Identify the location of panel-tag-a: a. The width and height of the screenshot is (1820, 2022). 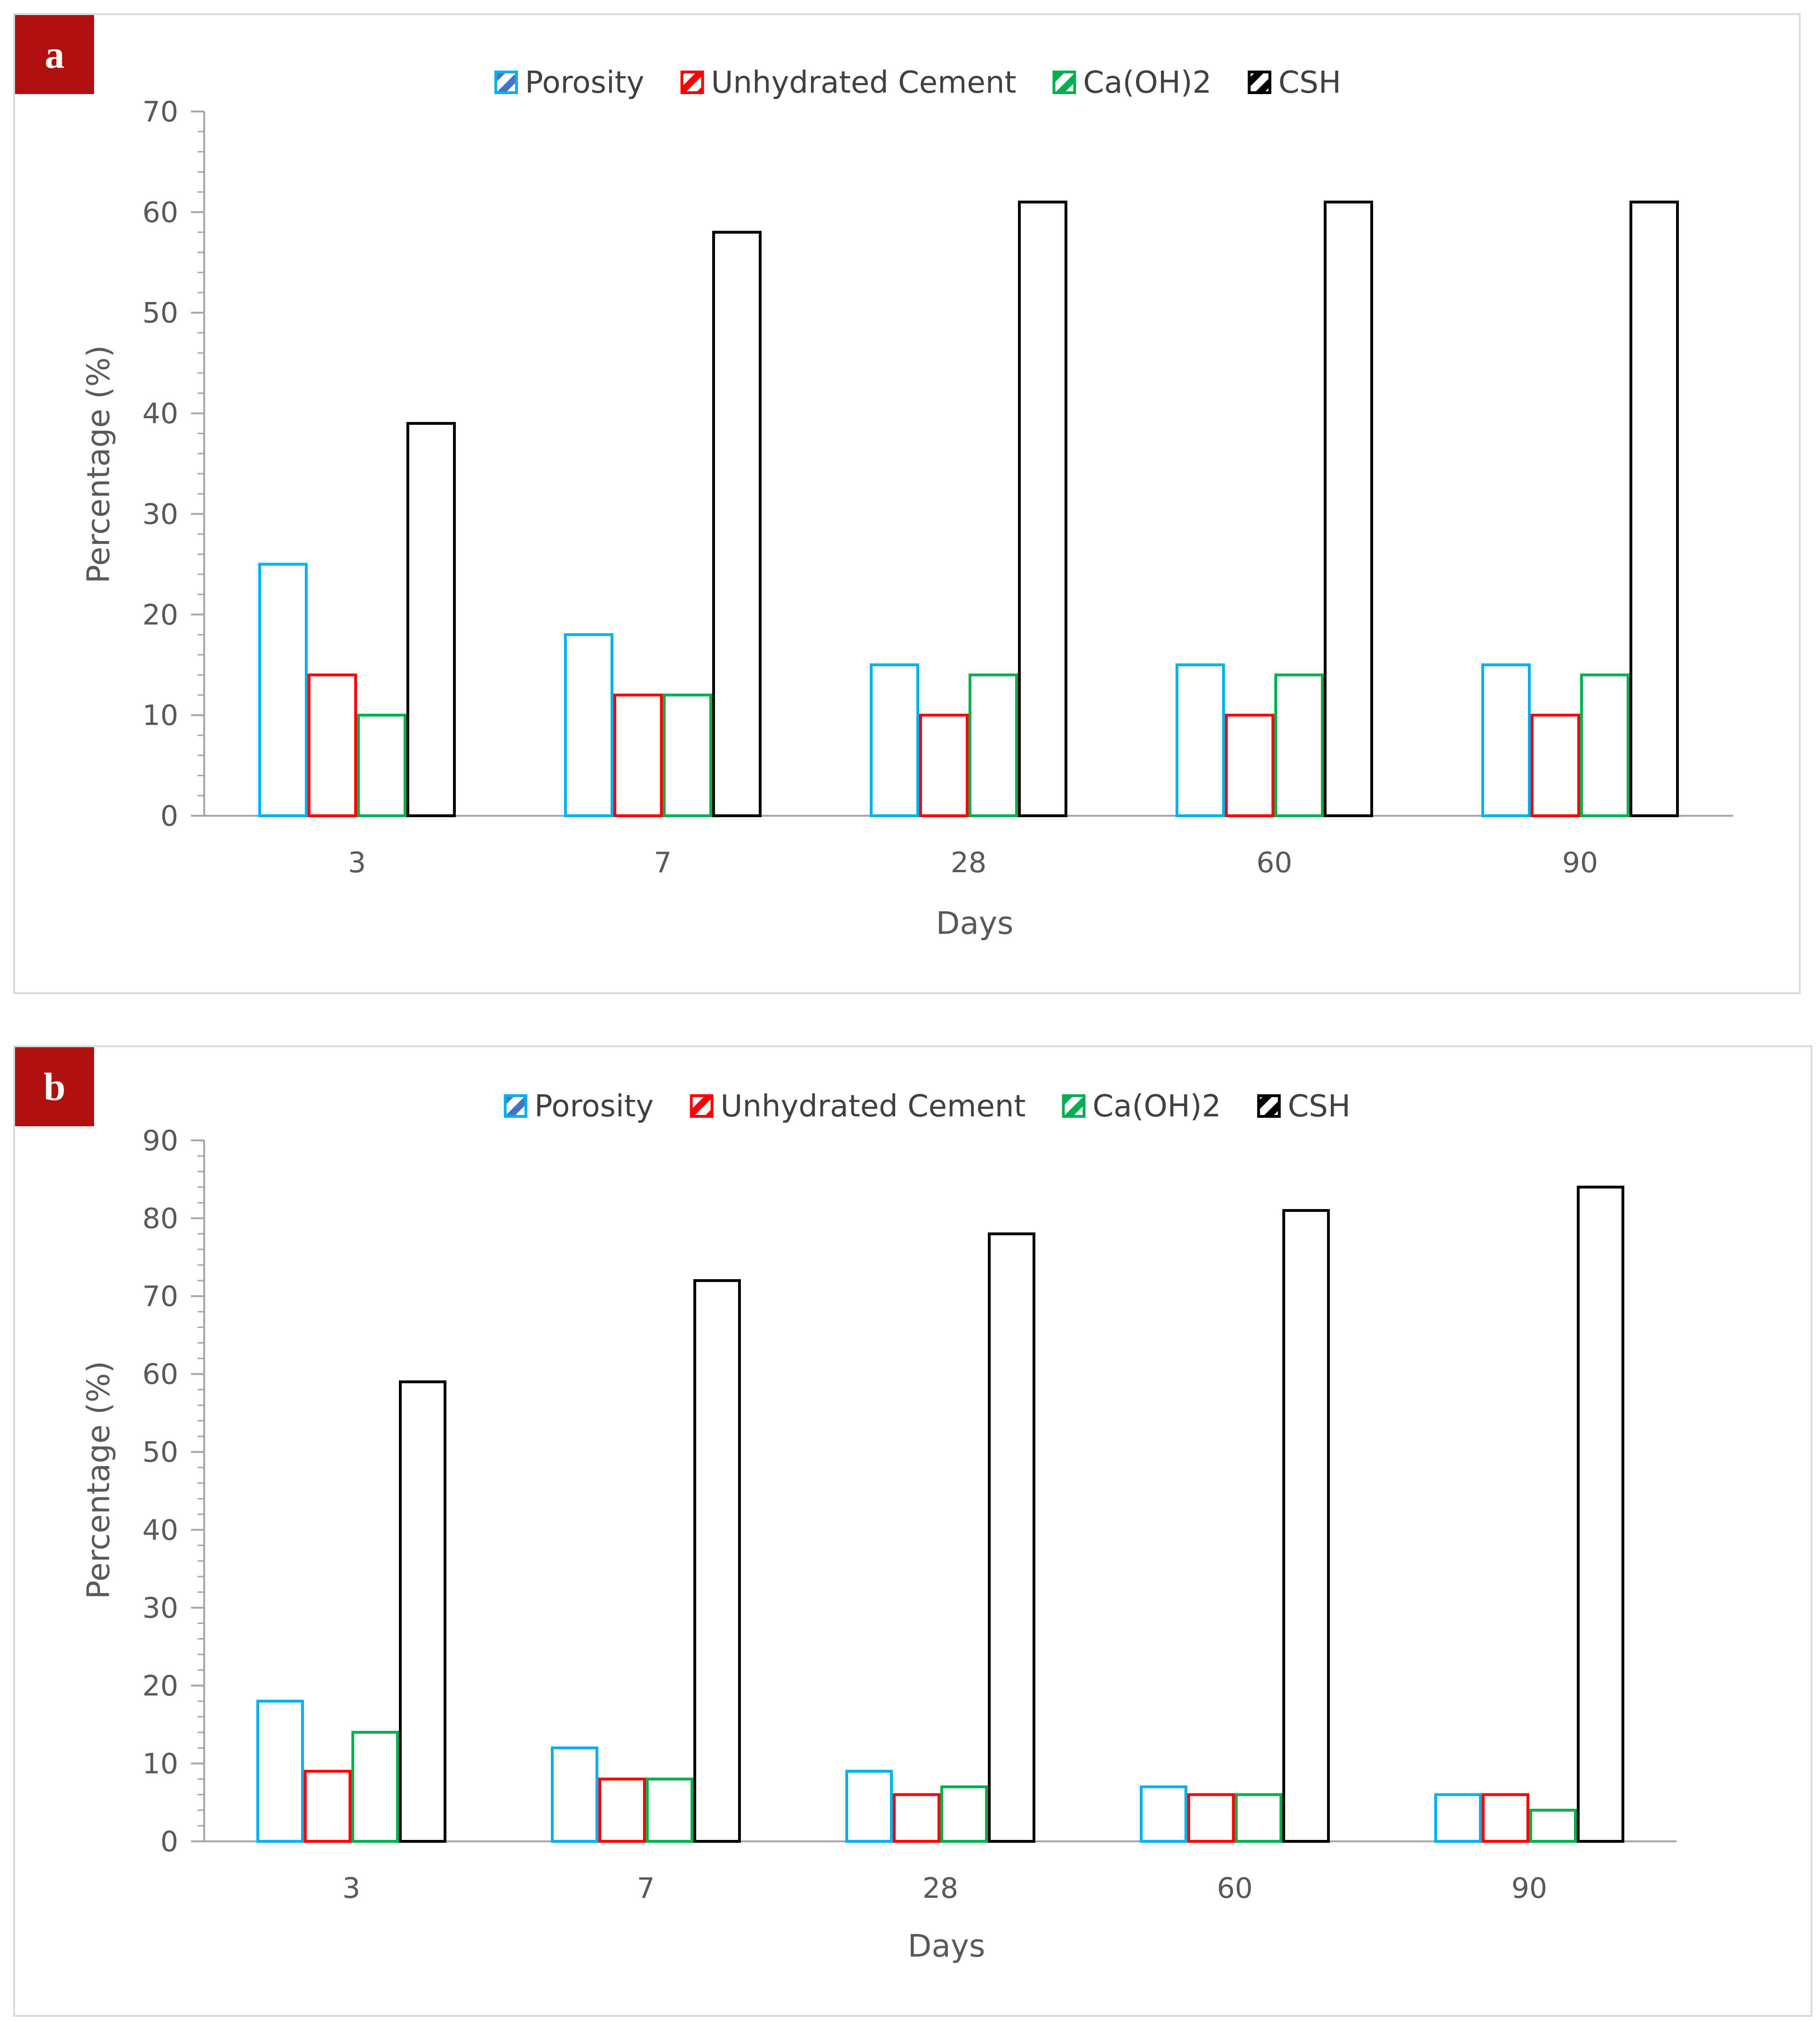
(54, 54).